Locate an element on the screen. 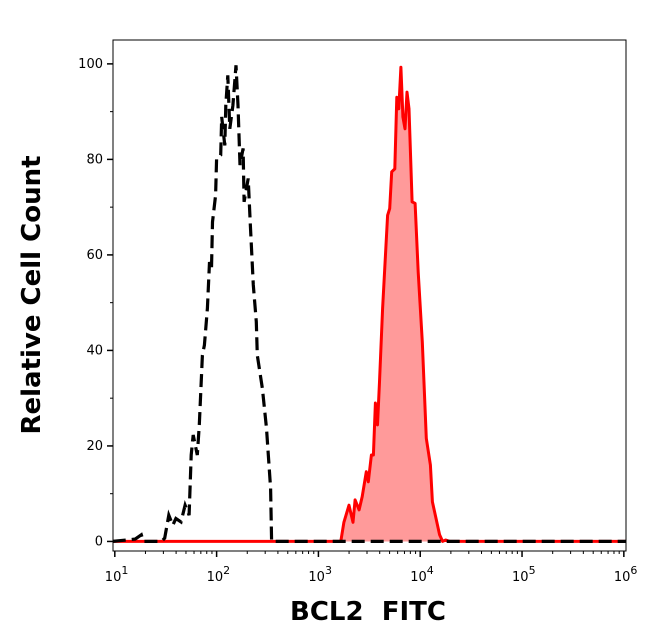 This screenshot has height=641, width=646. tick-exponent: 1 is located at coordinates (124, 570).